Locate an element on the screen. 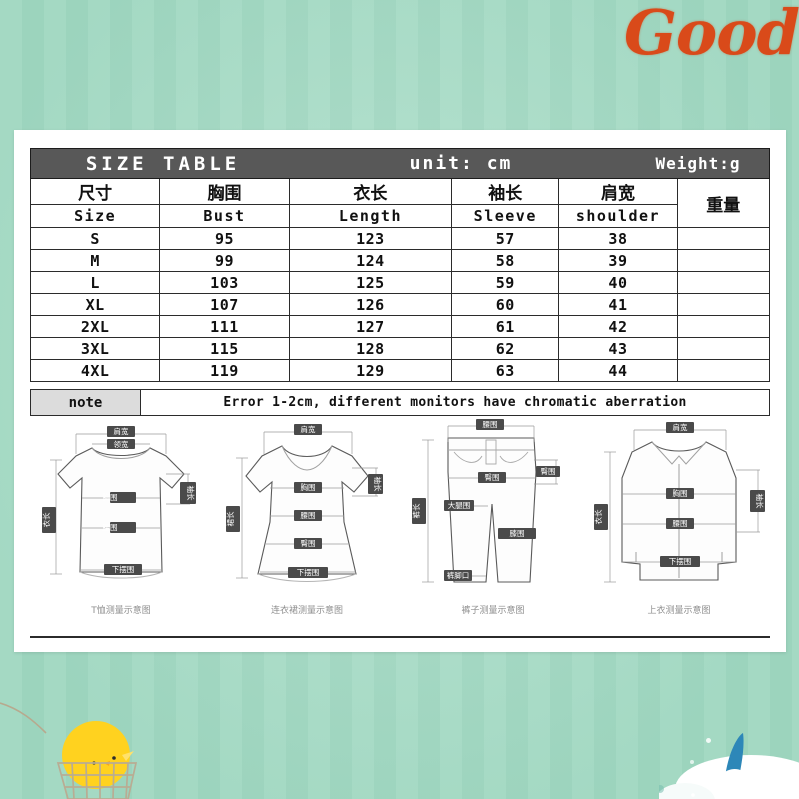 This screenshot has width=799, height=799. cell-length: 129 is located at coordinates (370, 370).